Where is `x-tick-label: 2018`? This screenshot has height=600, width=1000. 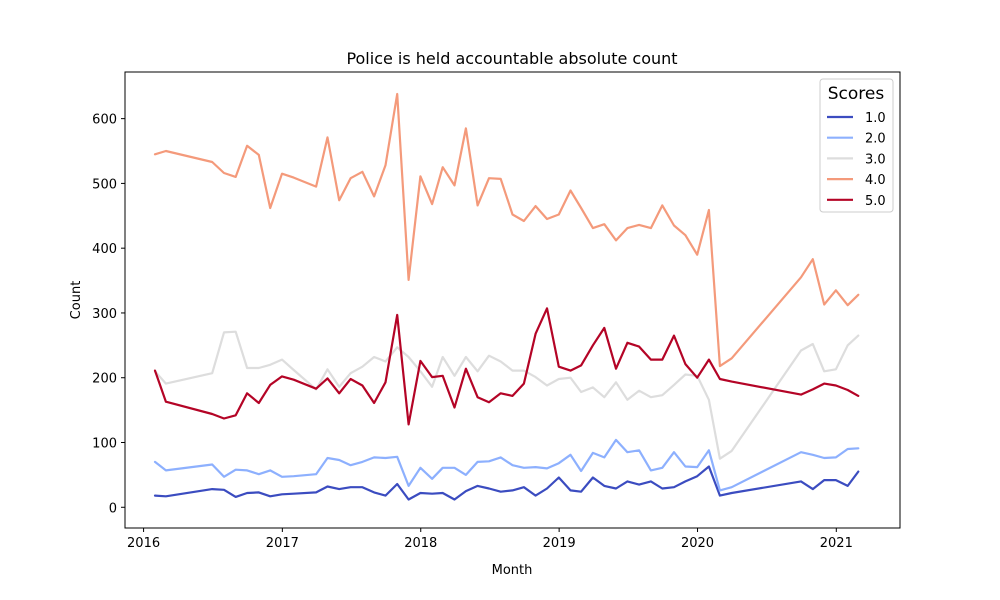 x-tick-label: 2018 is located at coordinates (420, 543).